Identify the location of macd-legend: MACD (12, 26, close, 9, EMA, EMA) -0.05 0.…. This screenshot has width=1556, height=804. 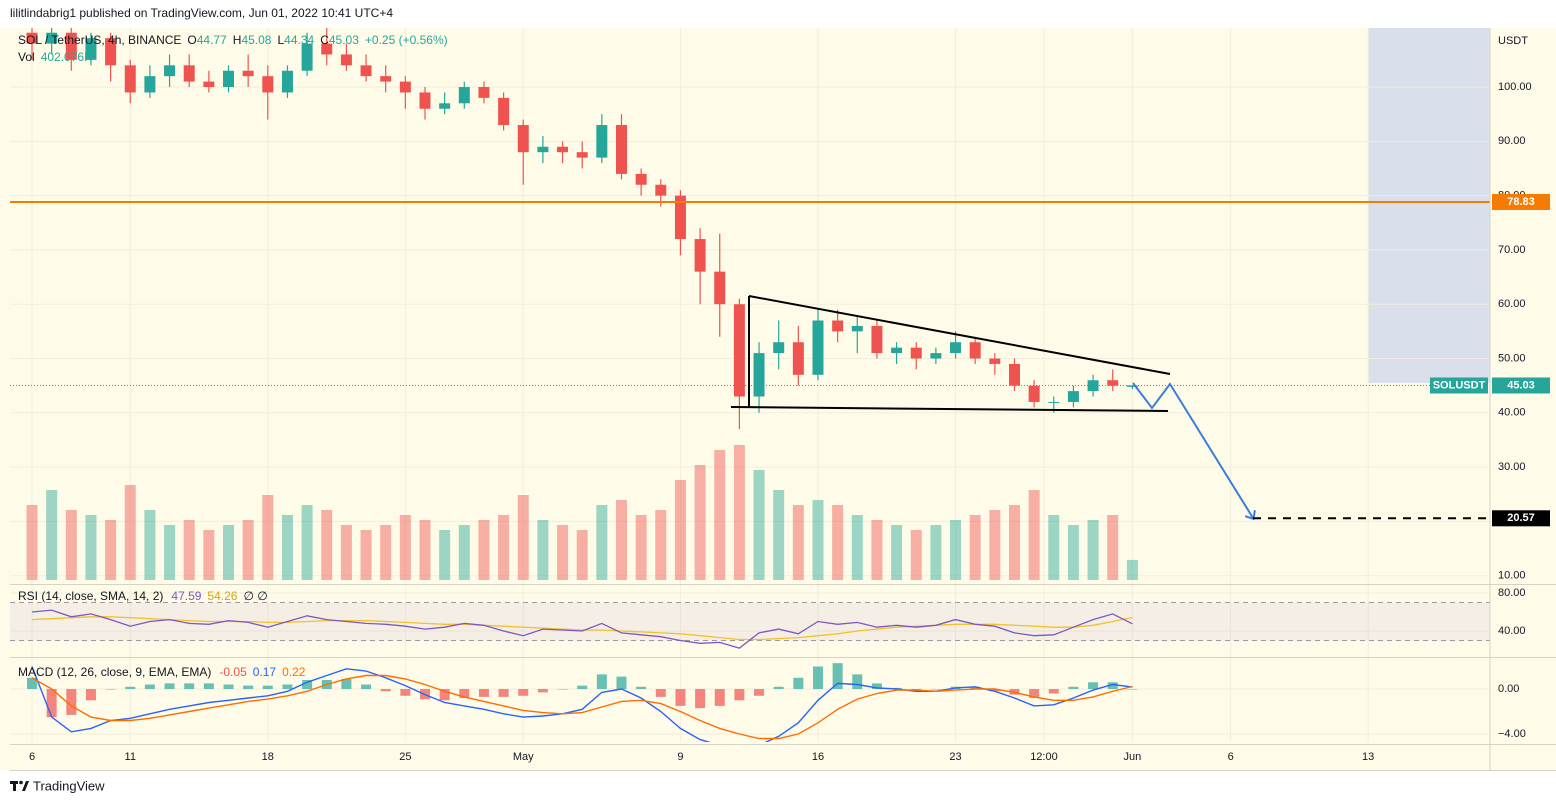
(162, 672).